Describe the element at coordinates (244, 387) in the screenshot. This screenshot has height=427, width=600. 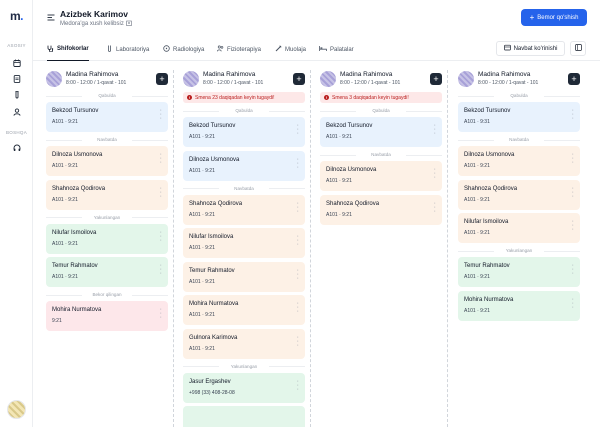
I see `patient-card: Jasur Ergashev +998 (33) 408-28-08 · · ·` at that location.